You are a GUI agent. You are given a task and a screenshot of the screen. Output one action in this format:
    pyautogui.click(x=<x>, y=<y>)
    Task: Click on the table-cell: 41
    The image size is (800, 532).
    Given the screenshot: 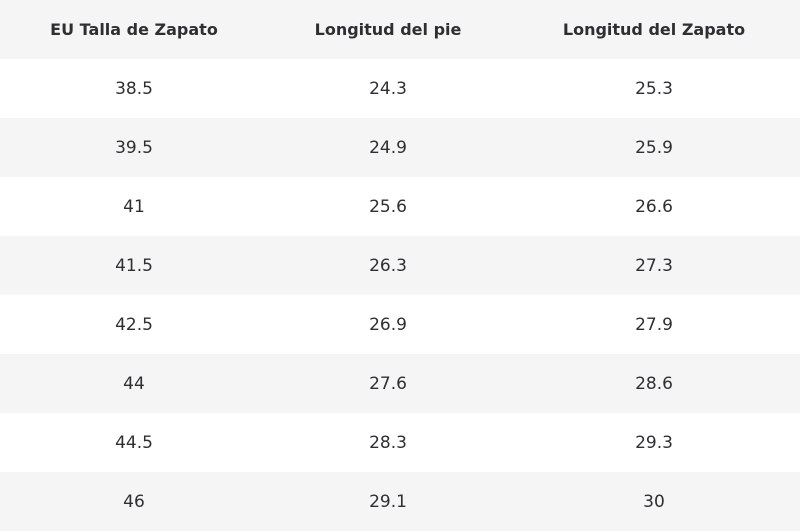 What is the action you would take?
    pyautogui.click(x=134, y=206)
    